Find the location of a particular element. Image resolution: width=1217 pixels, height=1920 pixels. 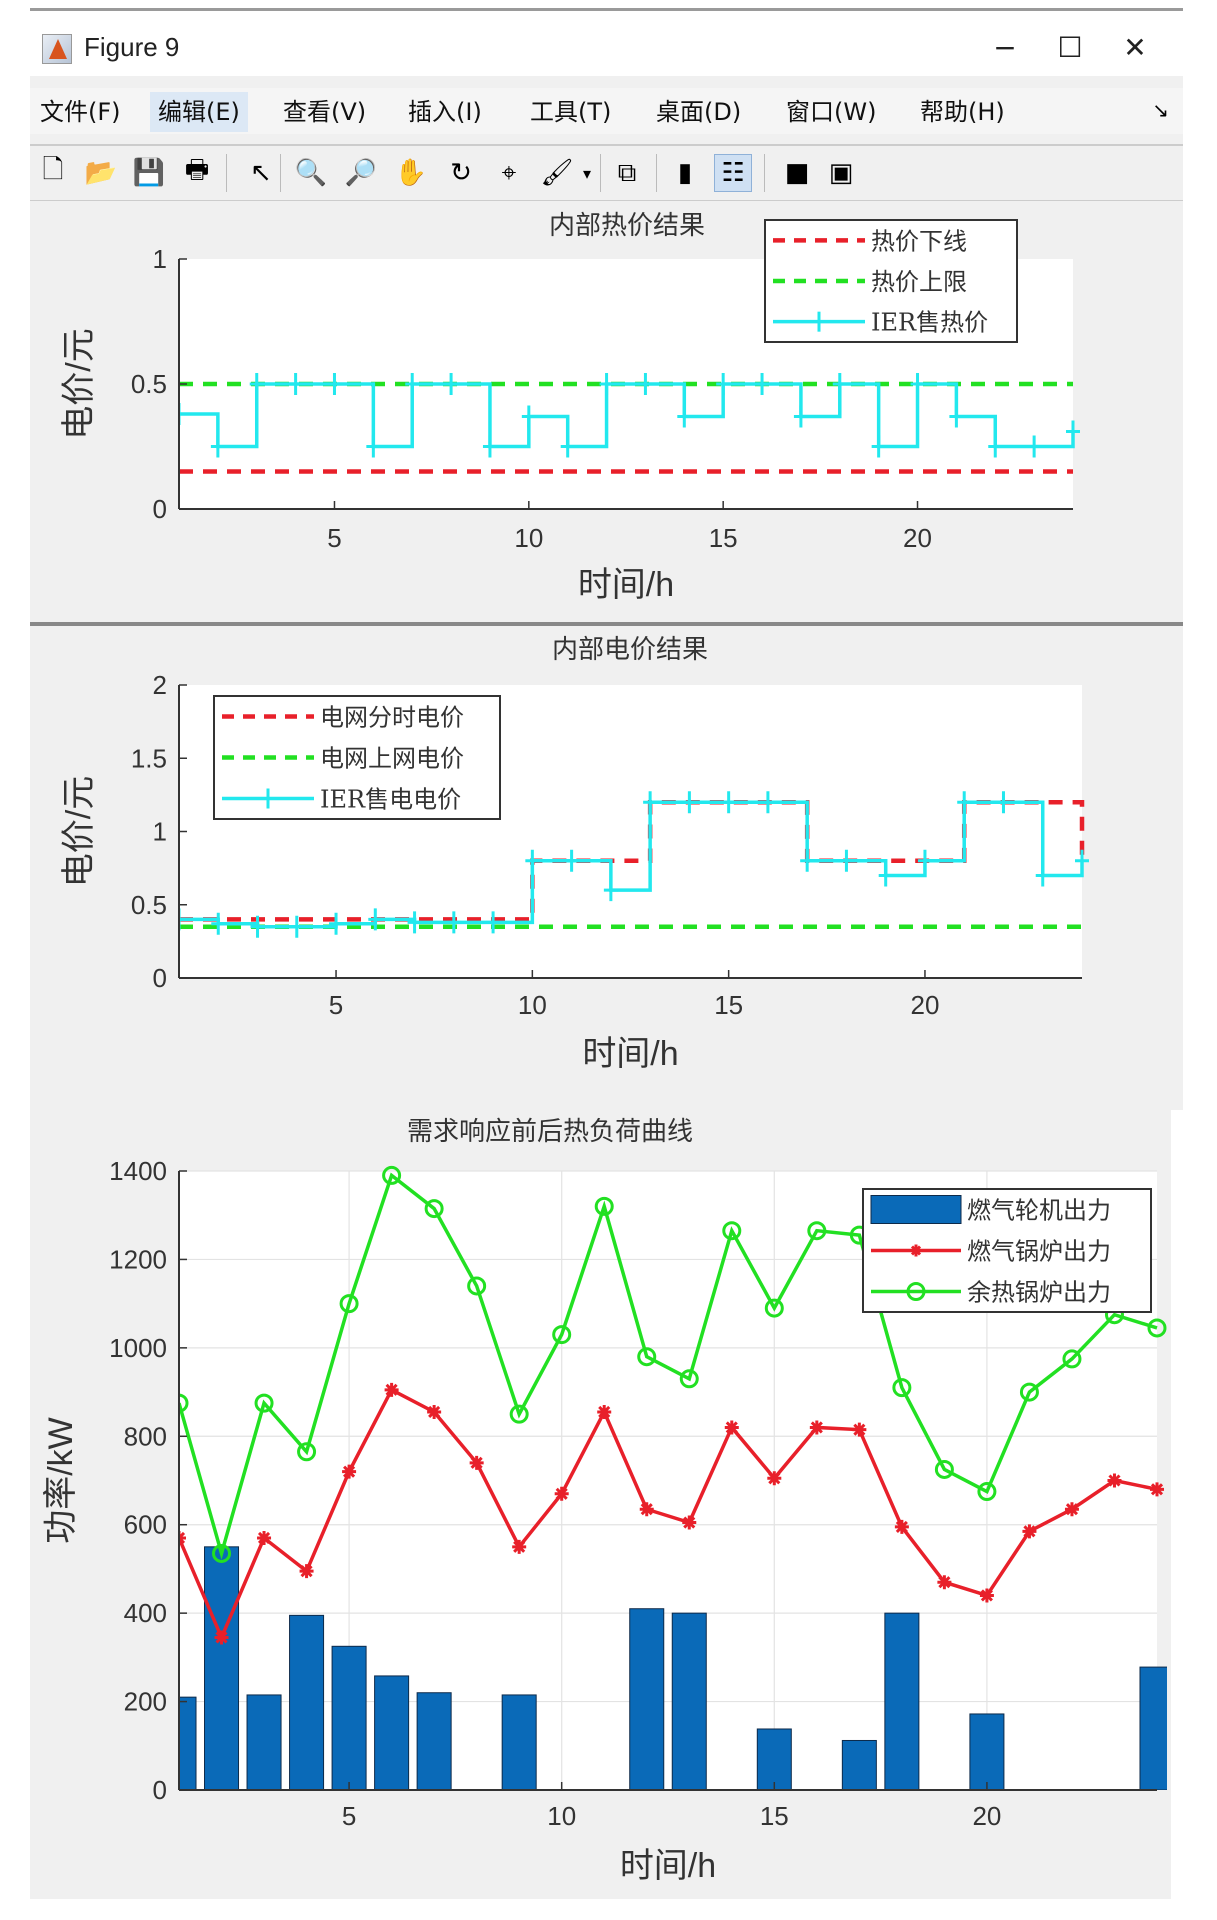

open-file-button: 📂 is located at coordinates (101, 173).